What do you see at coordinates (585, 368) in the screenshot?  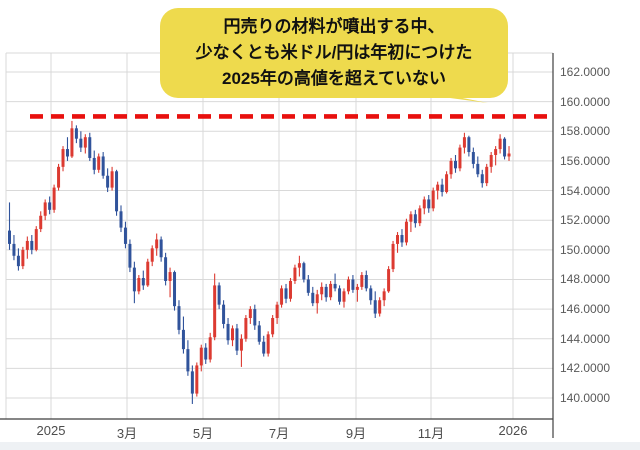 I see `y-axis-label: 142.0000` at bounding box center [585, 368].